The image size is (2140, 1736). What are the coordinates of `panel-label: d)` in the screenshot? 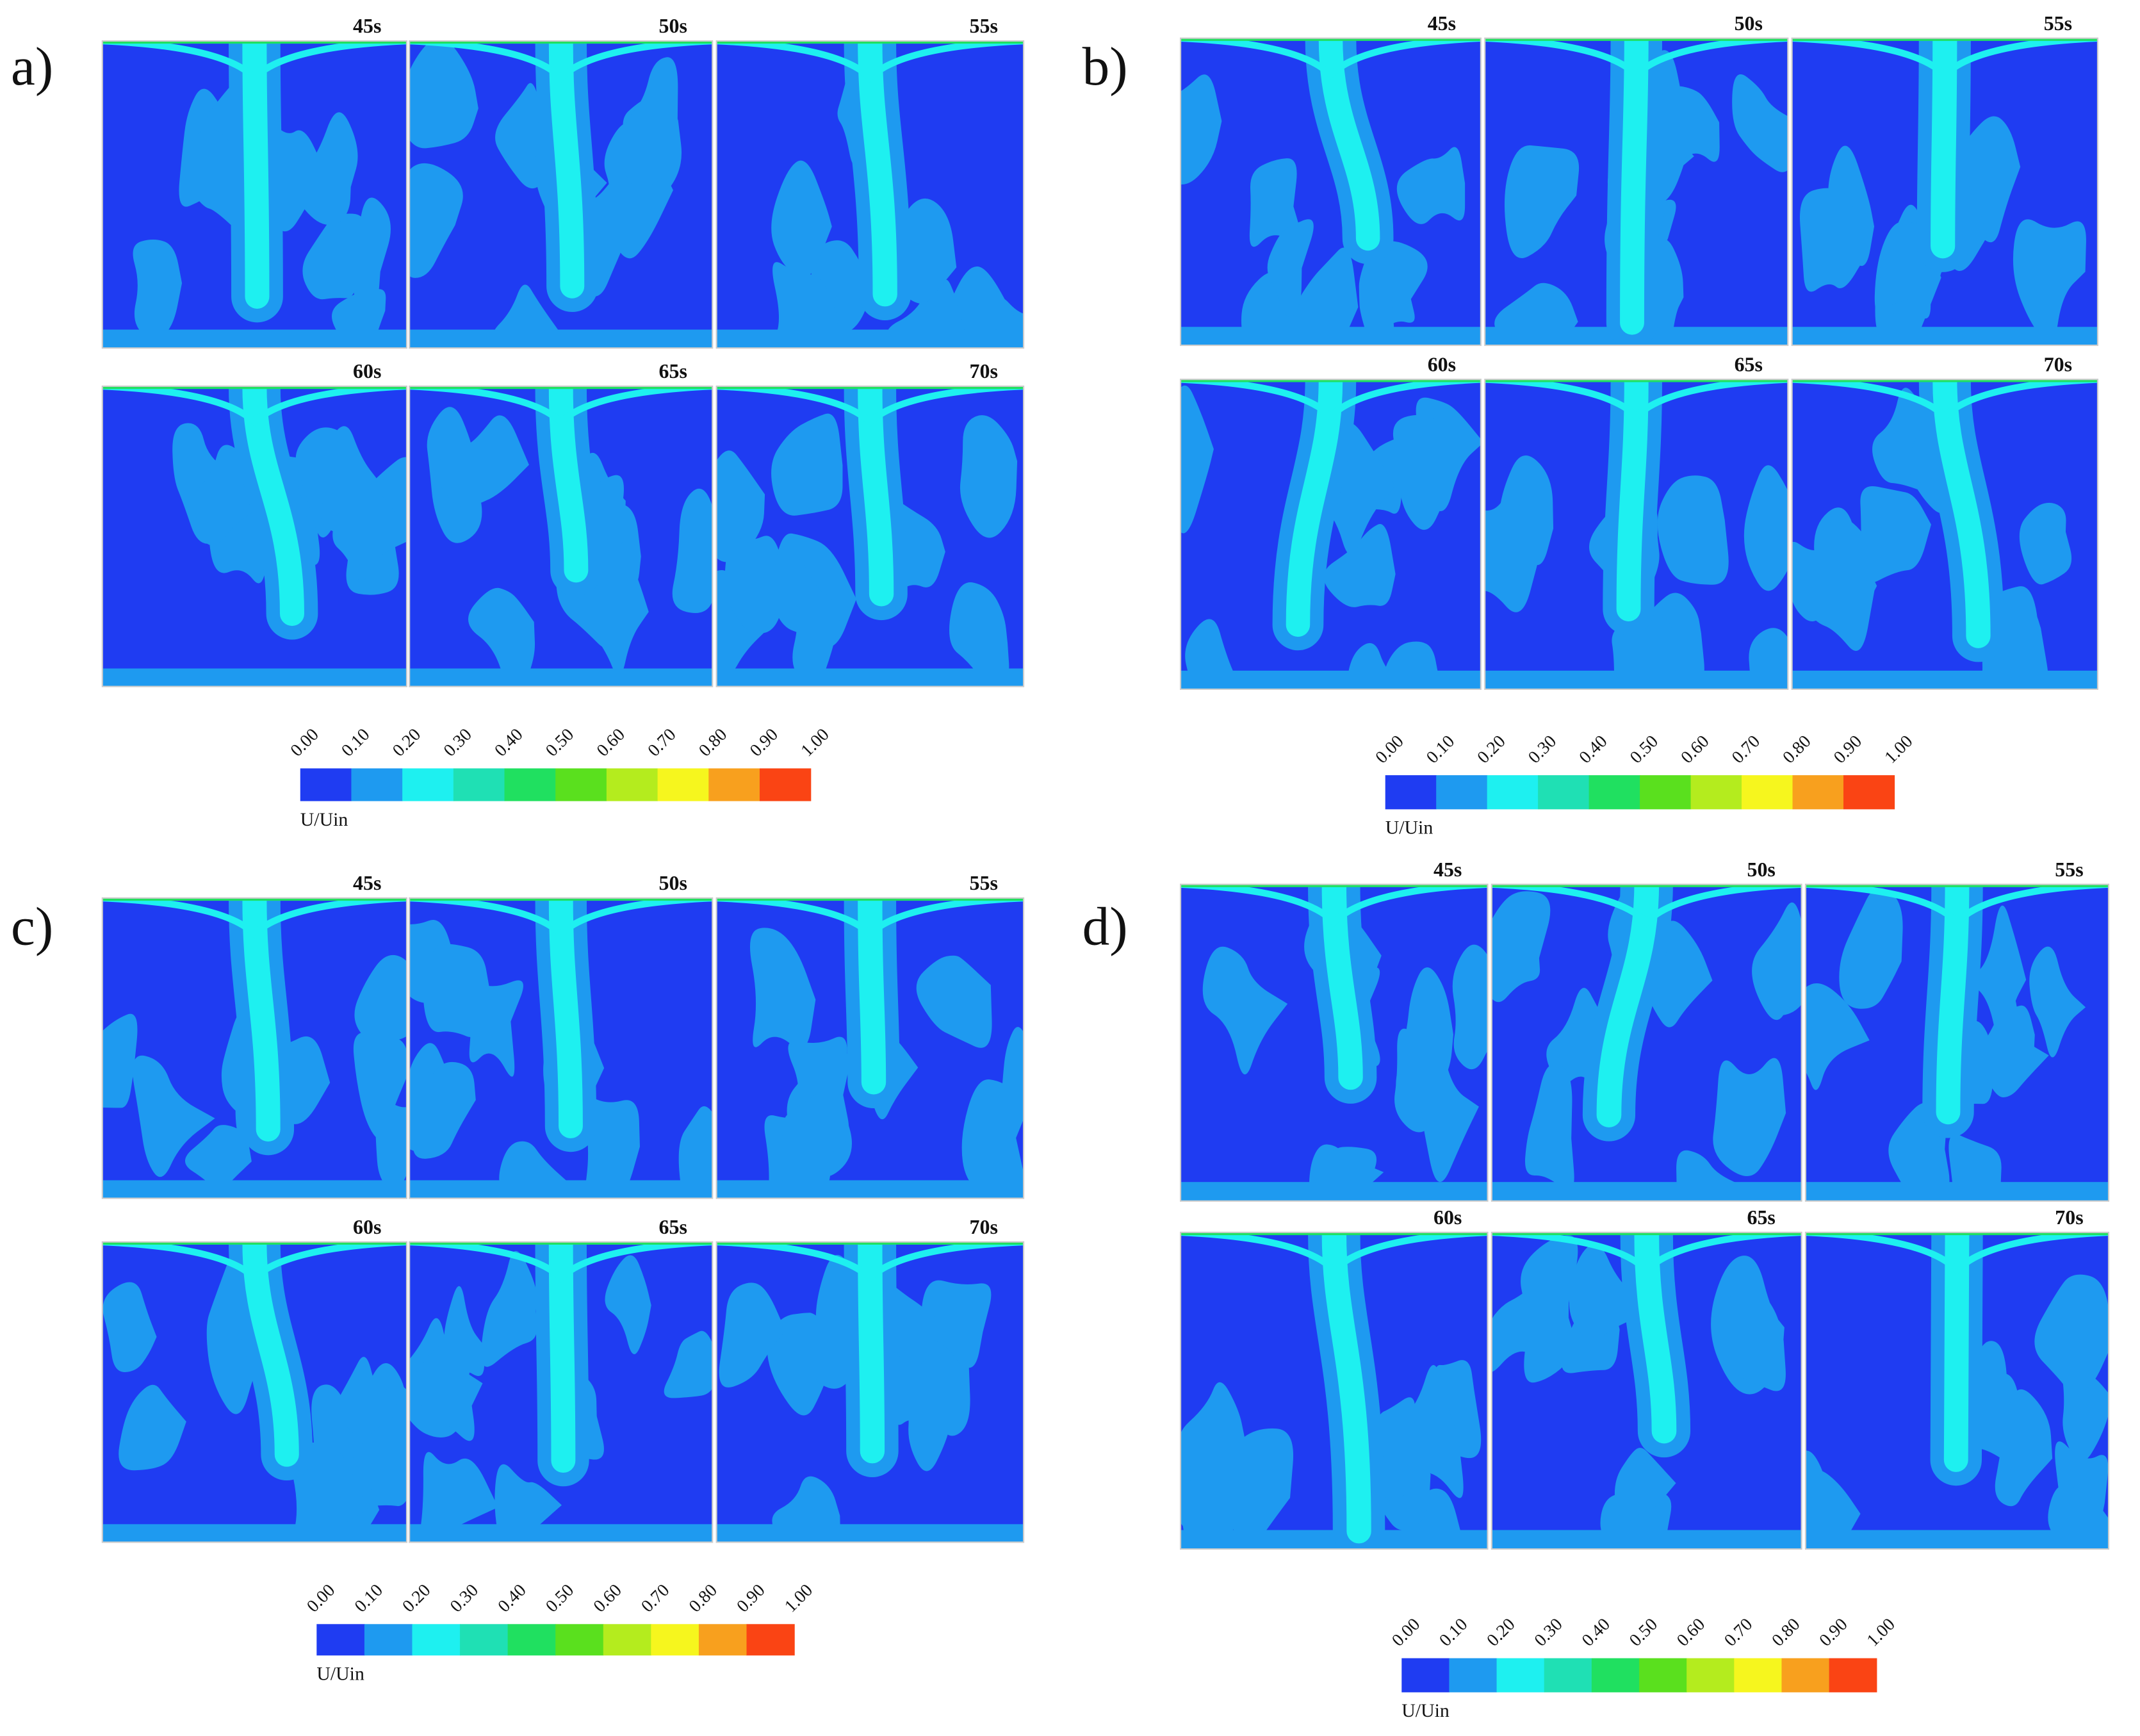 It's located at (1105, 926).